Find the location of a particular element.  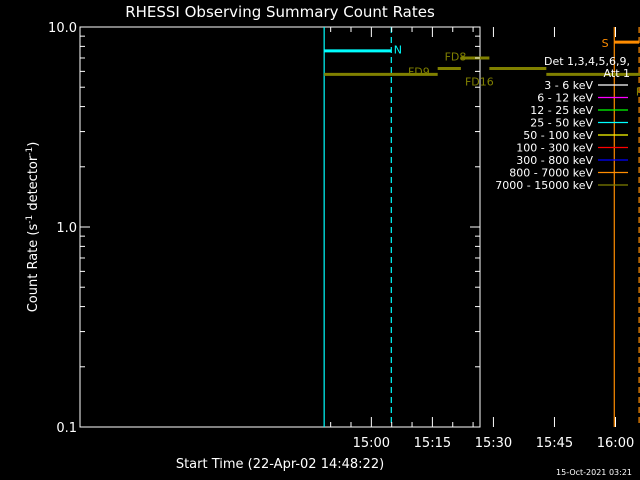

x-tick-label: 15:30 is located at coordinates (493, 443).